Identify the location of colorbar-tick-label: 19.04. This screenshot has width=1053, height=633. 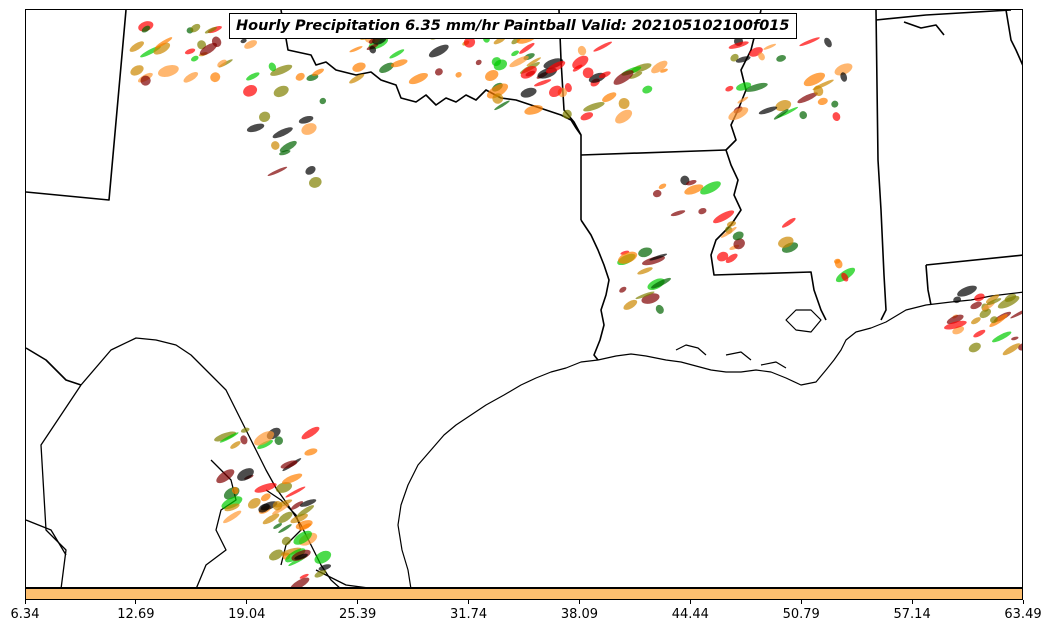
(247, 614).